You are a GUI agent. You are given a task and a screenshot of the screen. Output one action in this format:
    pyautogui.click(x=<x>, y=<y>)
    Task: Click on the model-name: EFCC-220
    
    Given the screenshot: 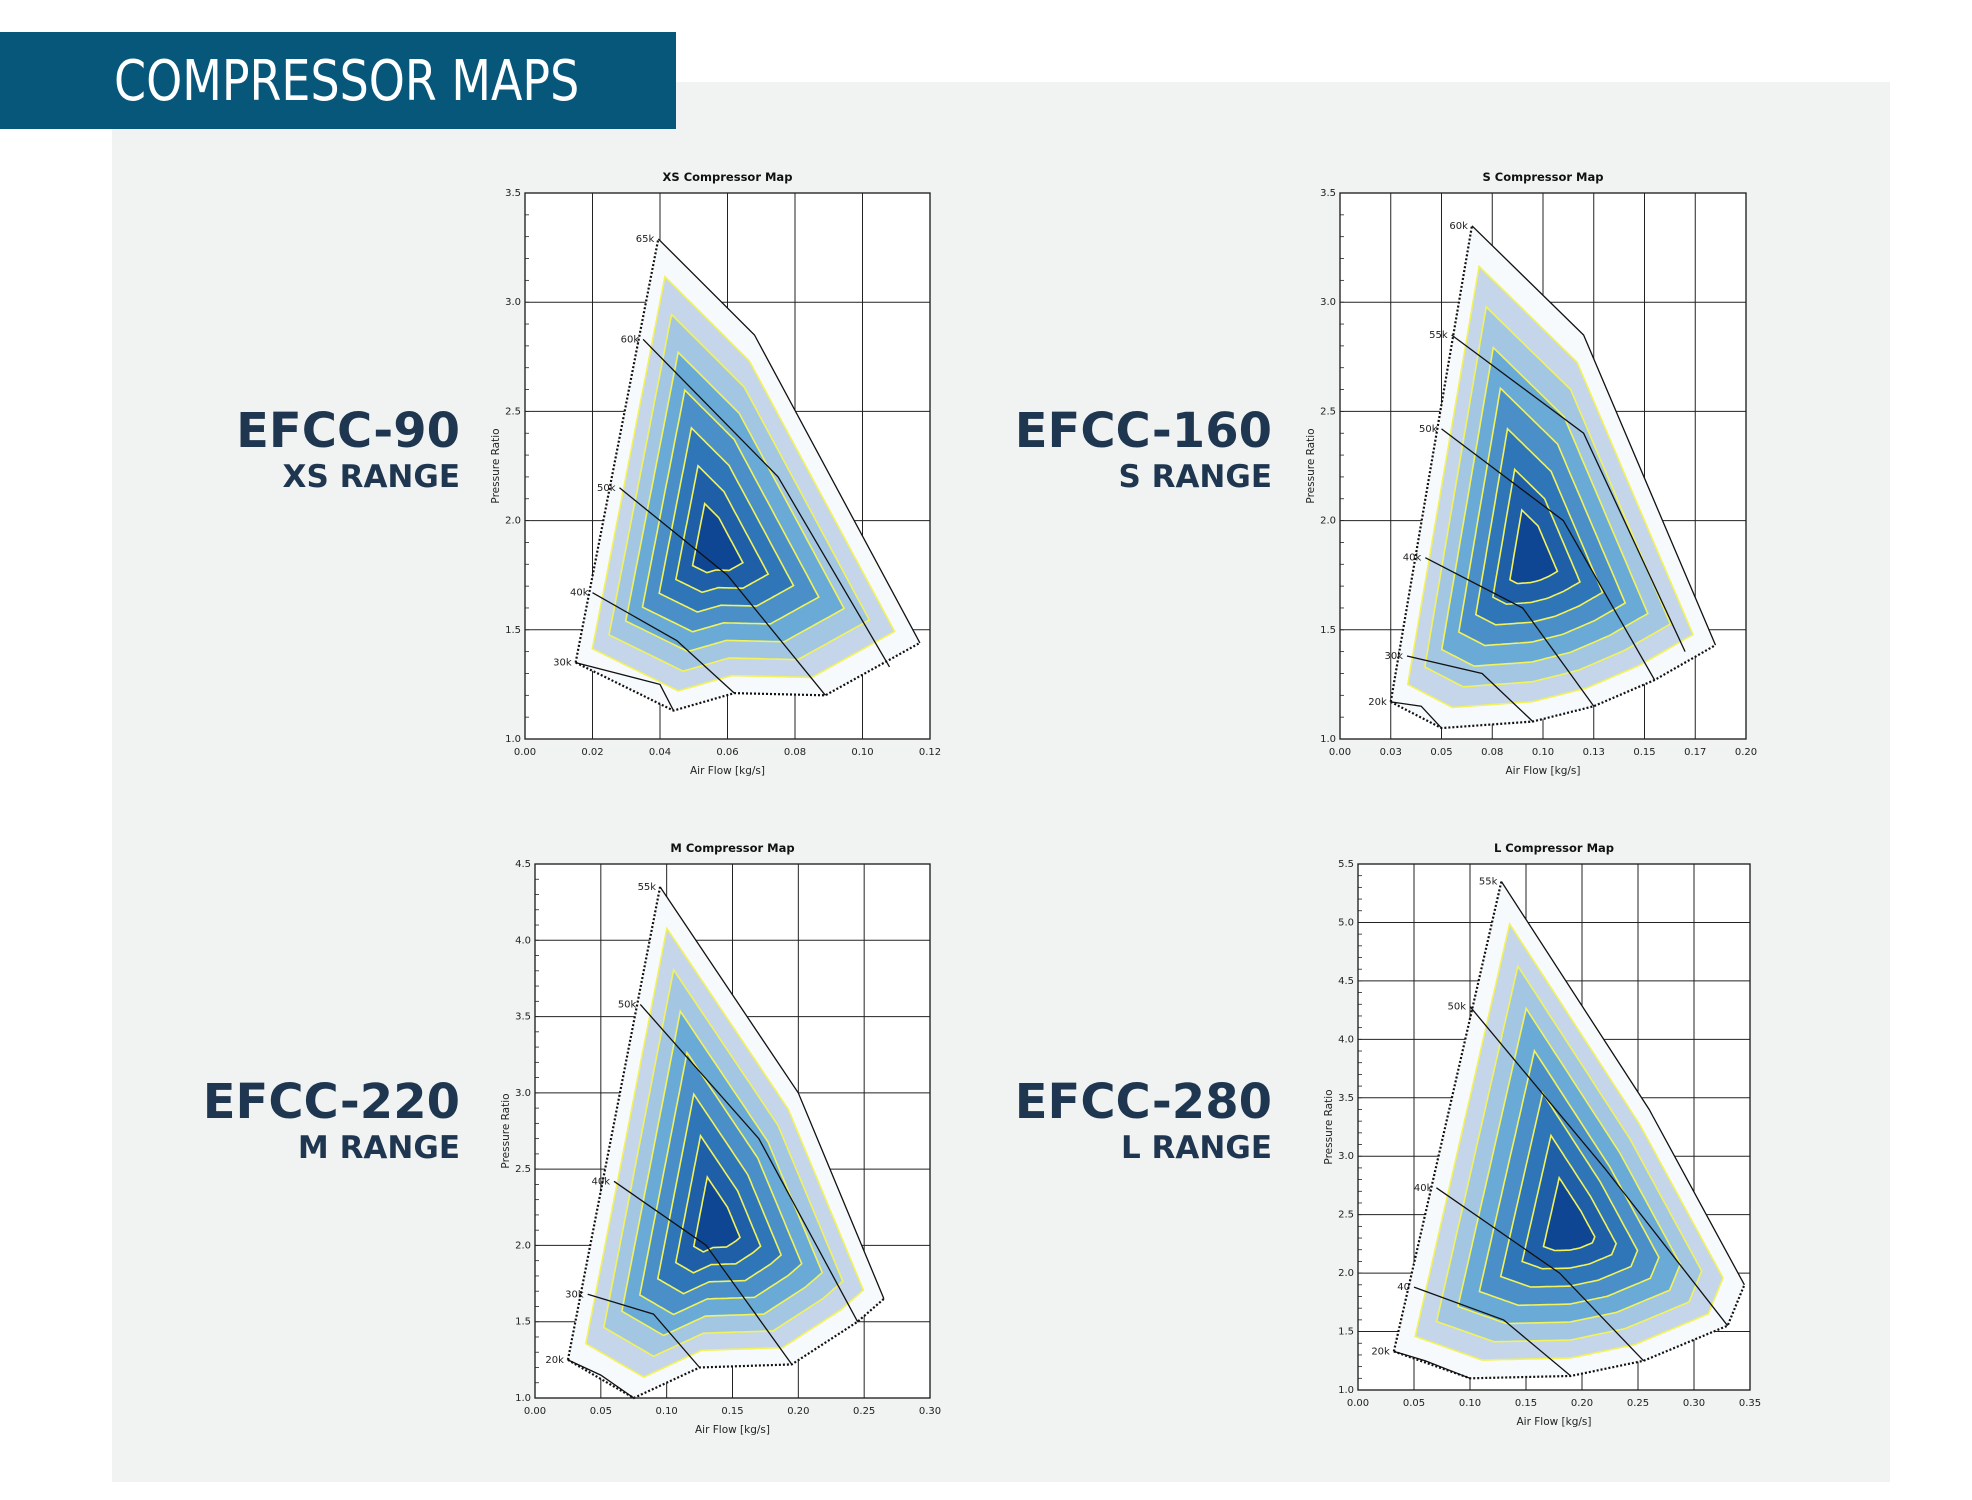 What is the action you would take?
    pyautogui.click(x=331, y=1102)
    